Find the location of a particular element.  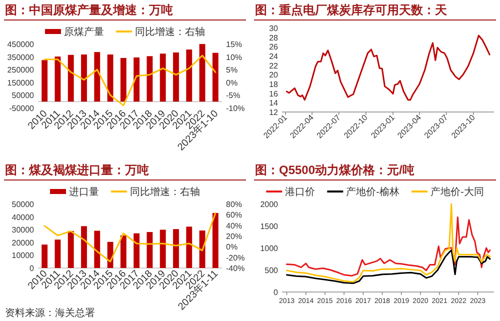

y2-tick-label: -10% is located at coordinates (235, 108).